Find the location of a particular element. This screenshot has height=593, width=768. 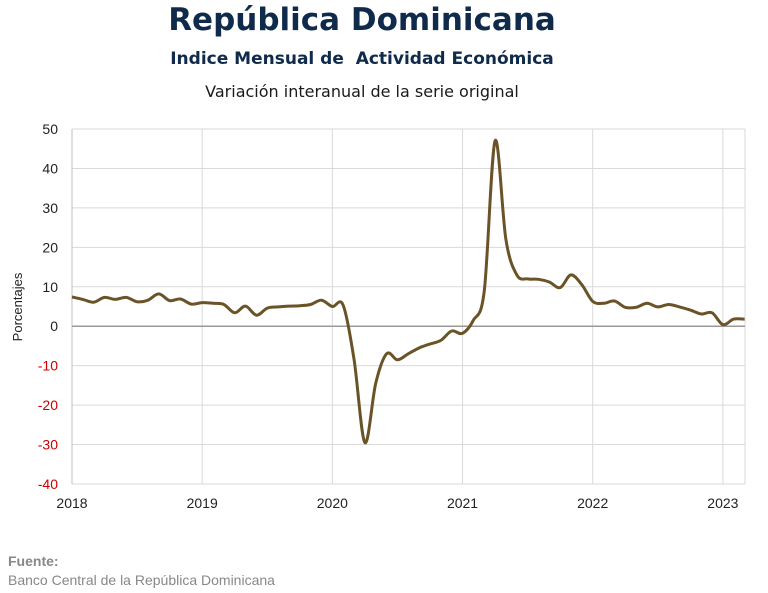

x-tick-label: 2021 is located at coordinates (462, 503).